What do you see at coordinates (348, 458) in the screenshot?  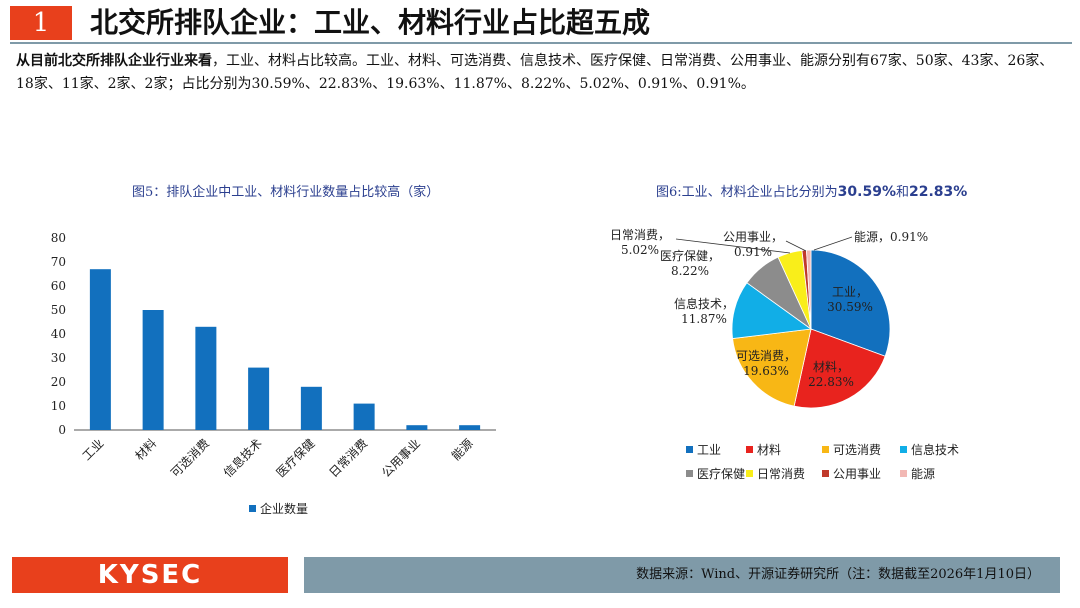 I see `x-tick-label-5: 日常消费` at bounding box center [348, 458].